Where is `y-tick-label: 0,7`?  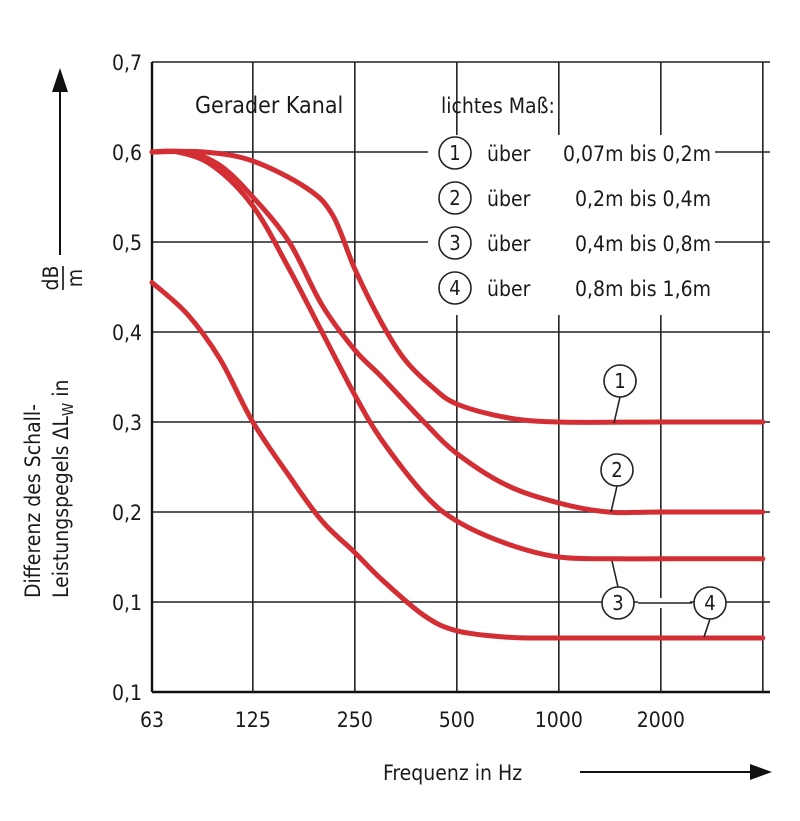 y-tick-label: 0,7 is located at coordinates (127, 63).